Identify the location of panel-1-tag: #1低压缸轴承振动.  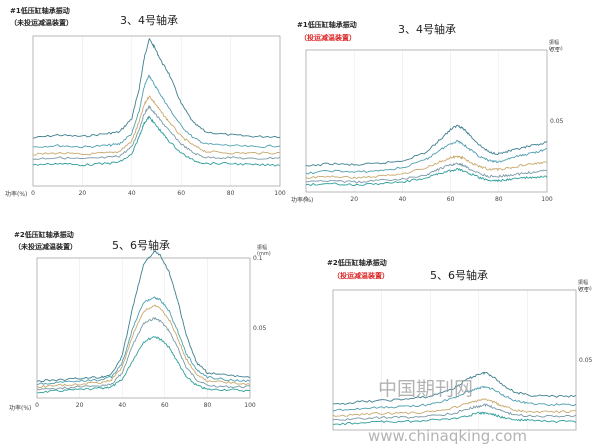
(40, 10).